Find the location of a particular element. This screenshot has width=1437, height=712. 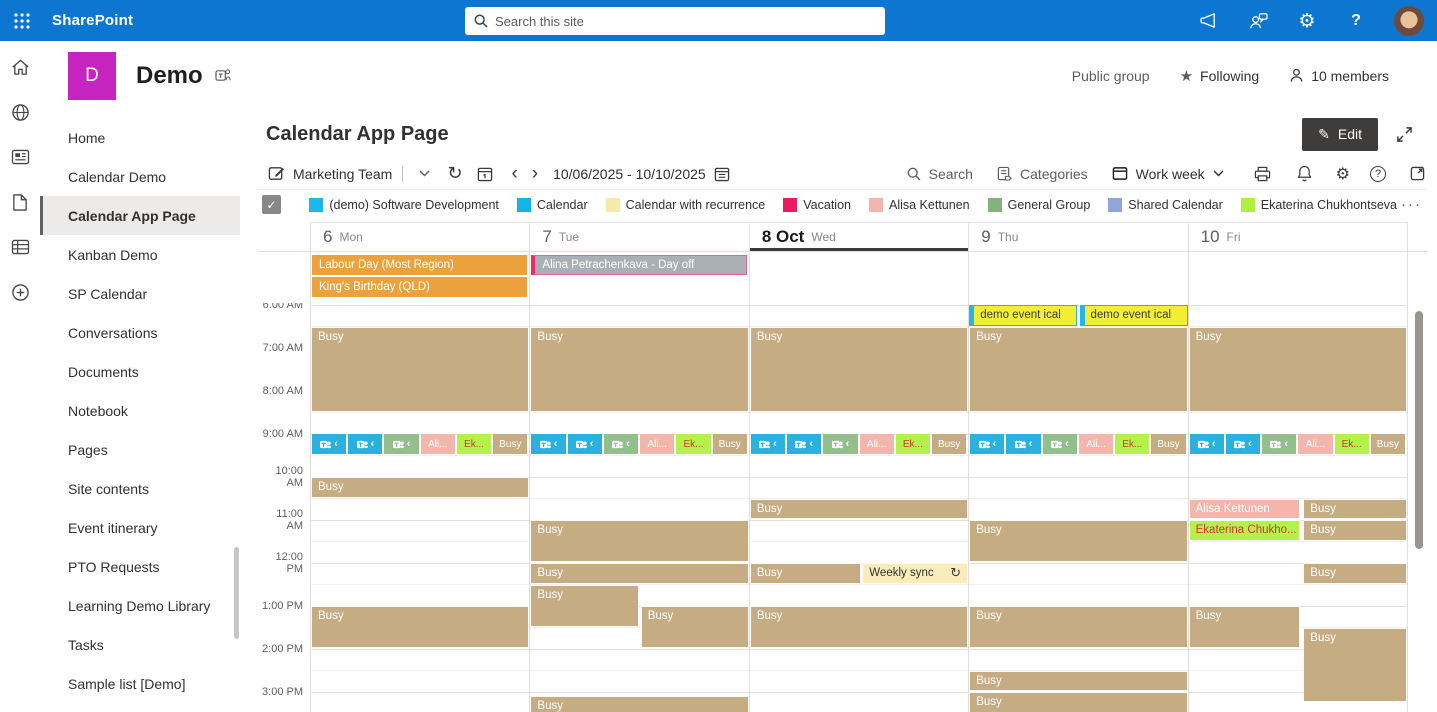

announcements-button is located at coordinates (1209, 21).